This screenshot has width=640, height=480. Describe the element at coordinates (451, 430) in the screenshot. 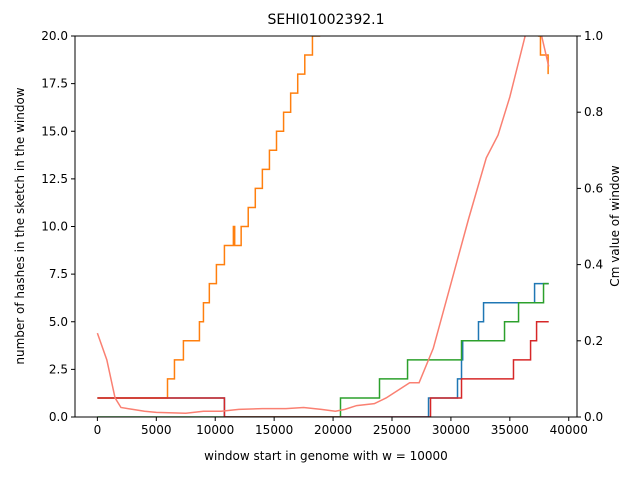

I see `x-tick-label: 30000` at that location.